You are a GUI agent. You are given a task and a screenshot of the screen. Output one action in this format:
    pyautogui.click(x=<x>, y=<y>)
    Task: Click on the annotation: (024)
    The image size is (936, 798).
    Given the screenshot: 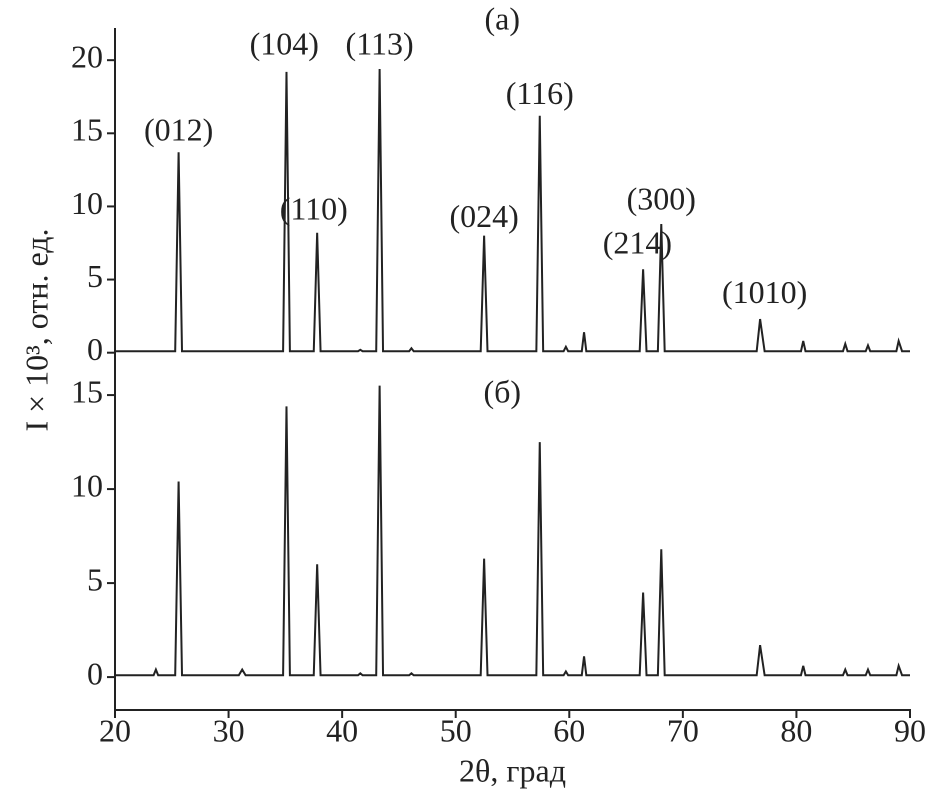 What is the action you would take?
    pyautogui.click(x=483, y=216)
    